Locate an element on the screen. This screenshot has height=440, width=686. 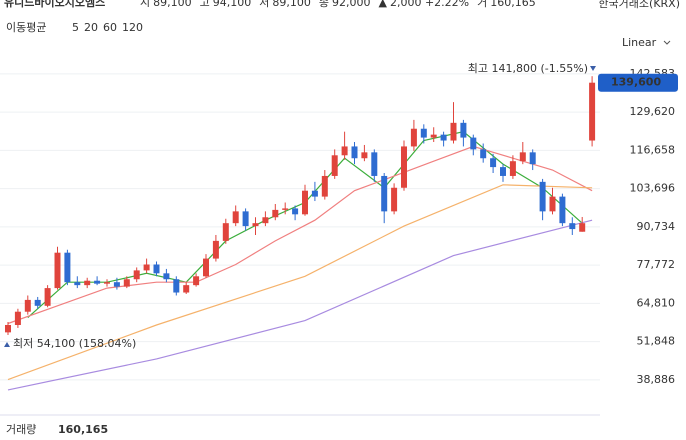
y-tick-label: 38,886 is located at coordinates (656, 379).